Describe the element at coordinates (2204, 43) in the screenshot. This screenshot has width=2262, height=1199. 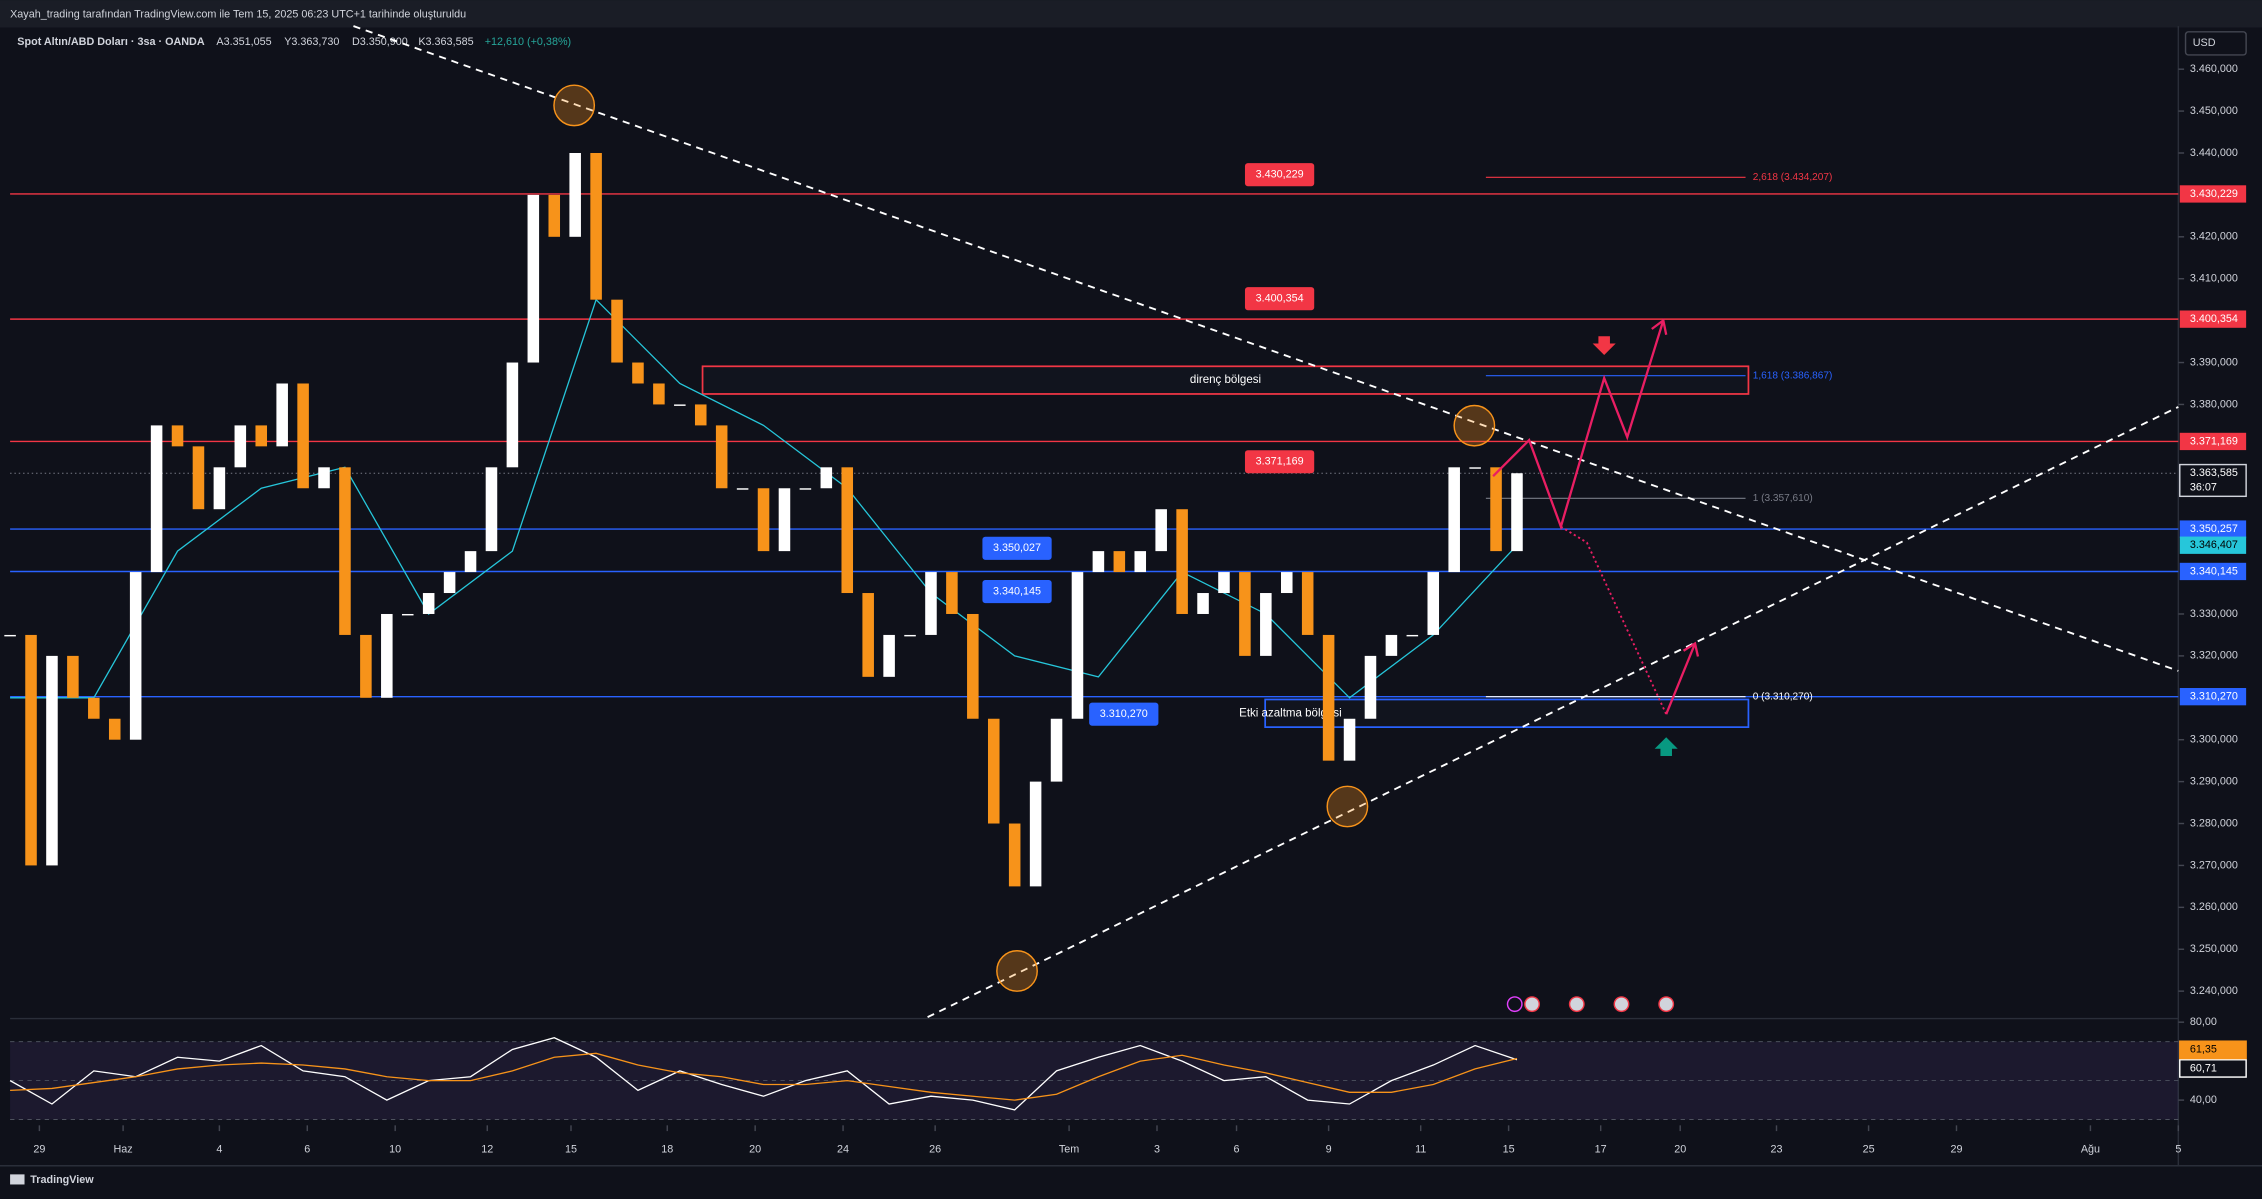
I see `currency: USD` at that location.